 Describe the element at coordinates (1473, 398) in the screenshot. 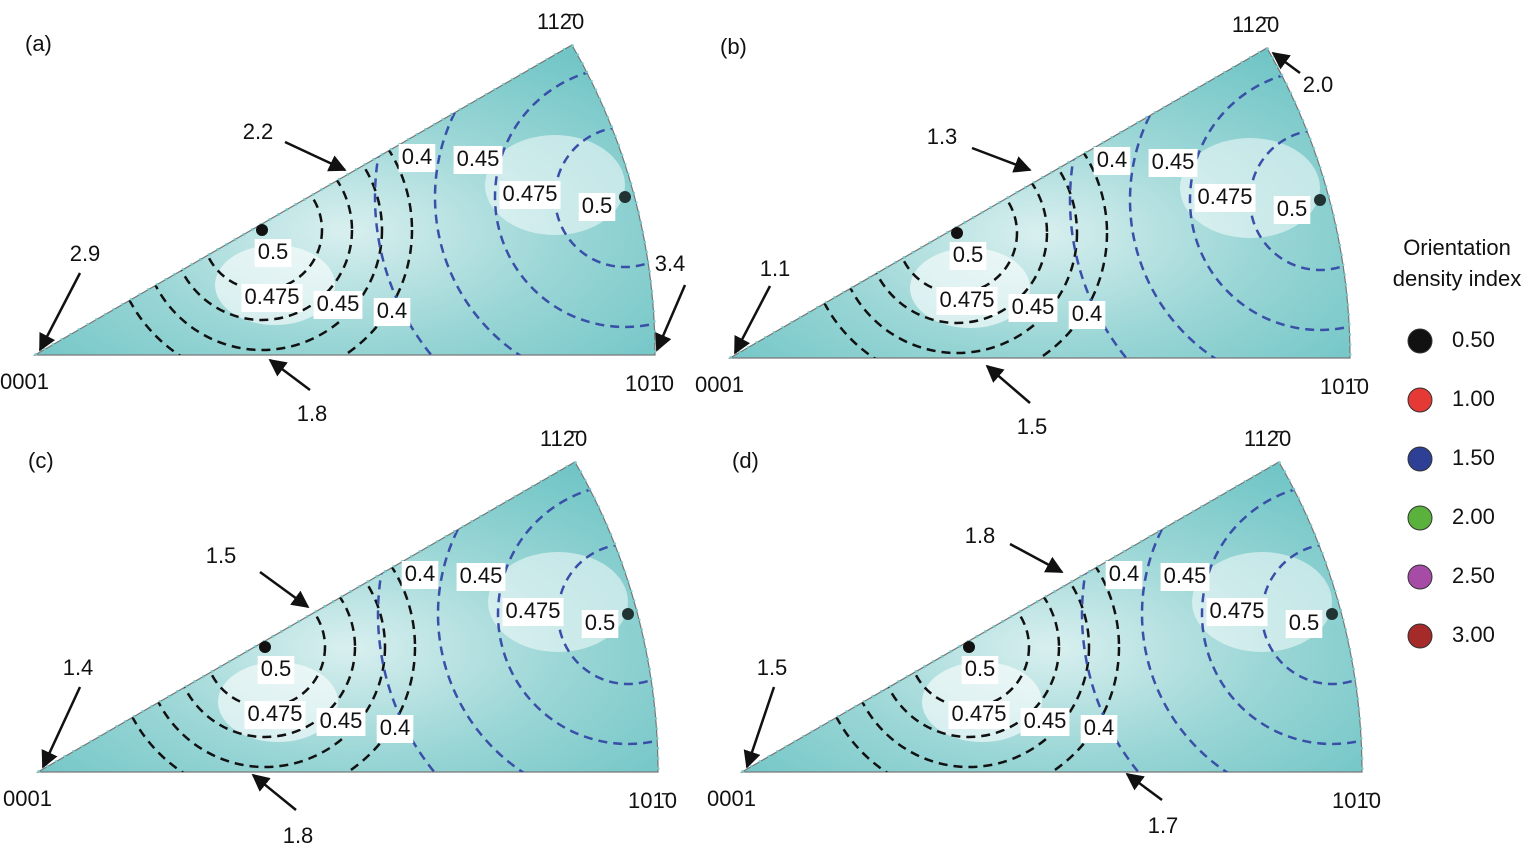

I see `legend-label: 1.00` at that location.